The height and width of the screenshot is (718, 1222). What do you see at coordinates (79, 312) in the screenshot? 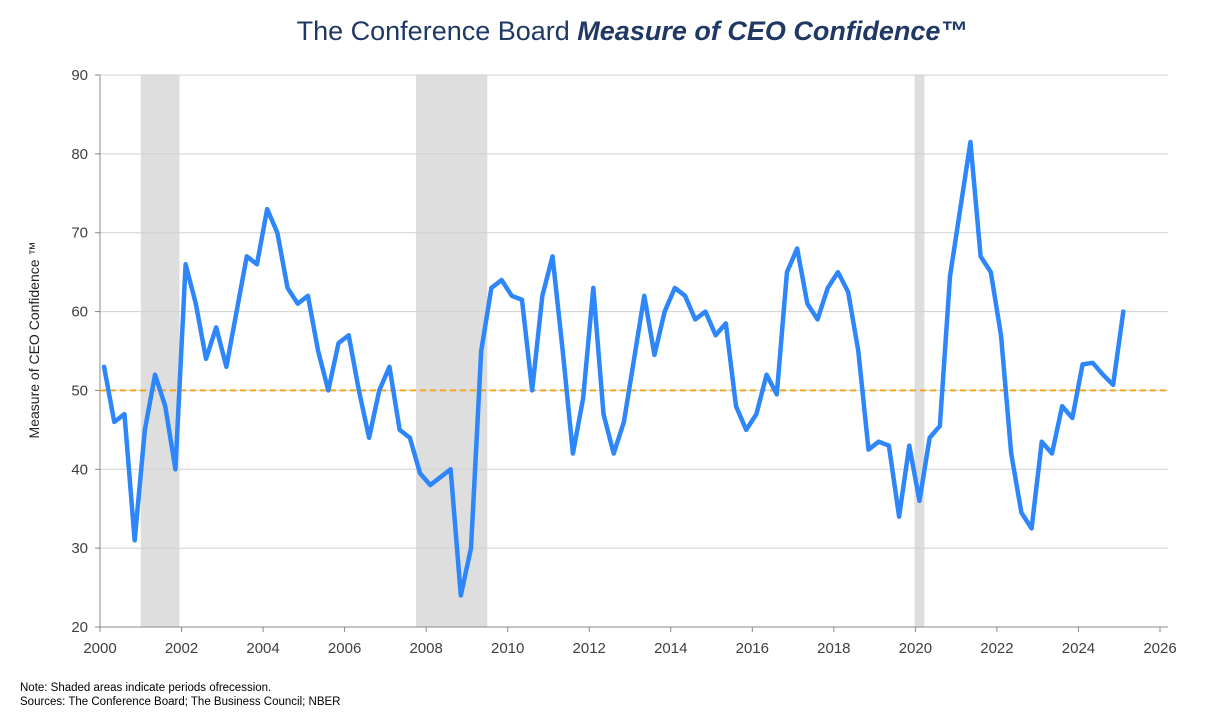
I see `y-tick-label: 60` at bounding box center [79, 312].